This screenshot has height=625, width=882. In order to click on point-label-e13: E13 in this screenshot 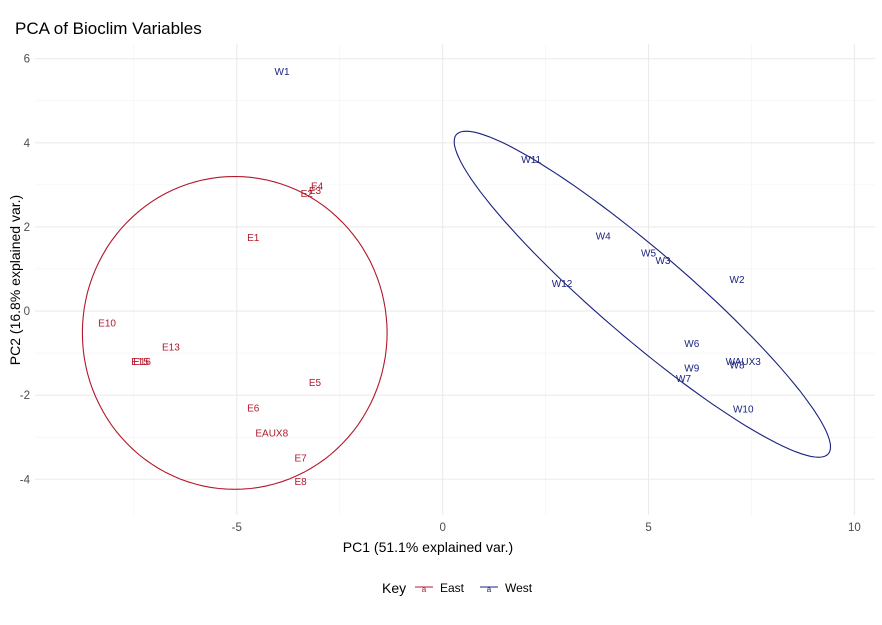, I will do `click(171, 347)`.